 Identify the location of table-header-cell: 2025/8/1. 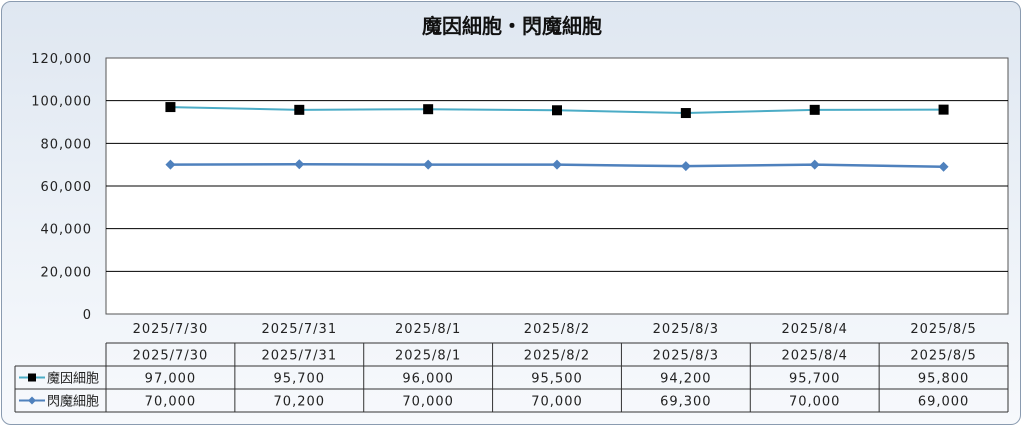
(428, 356).